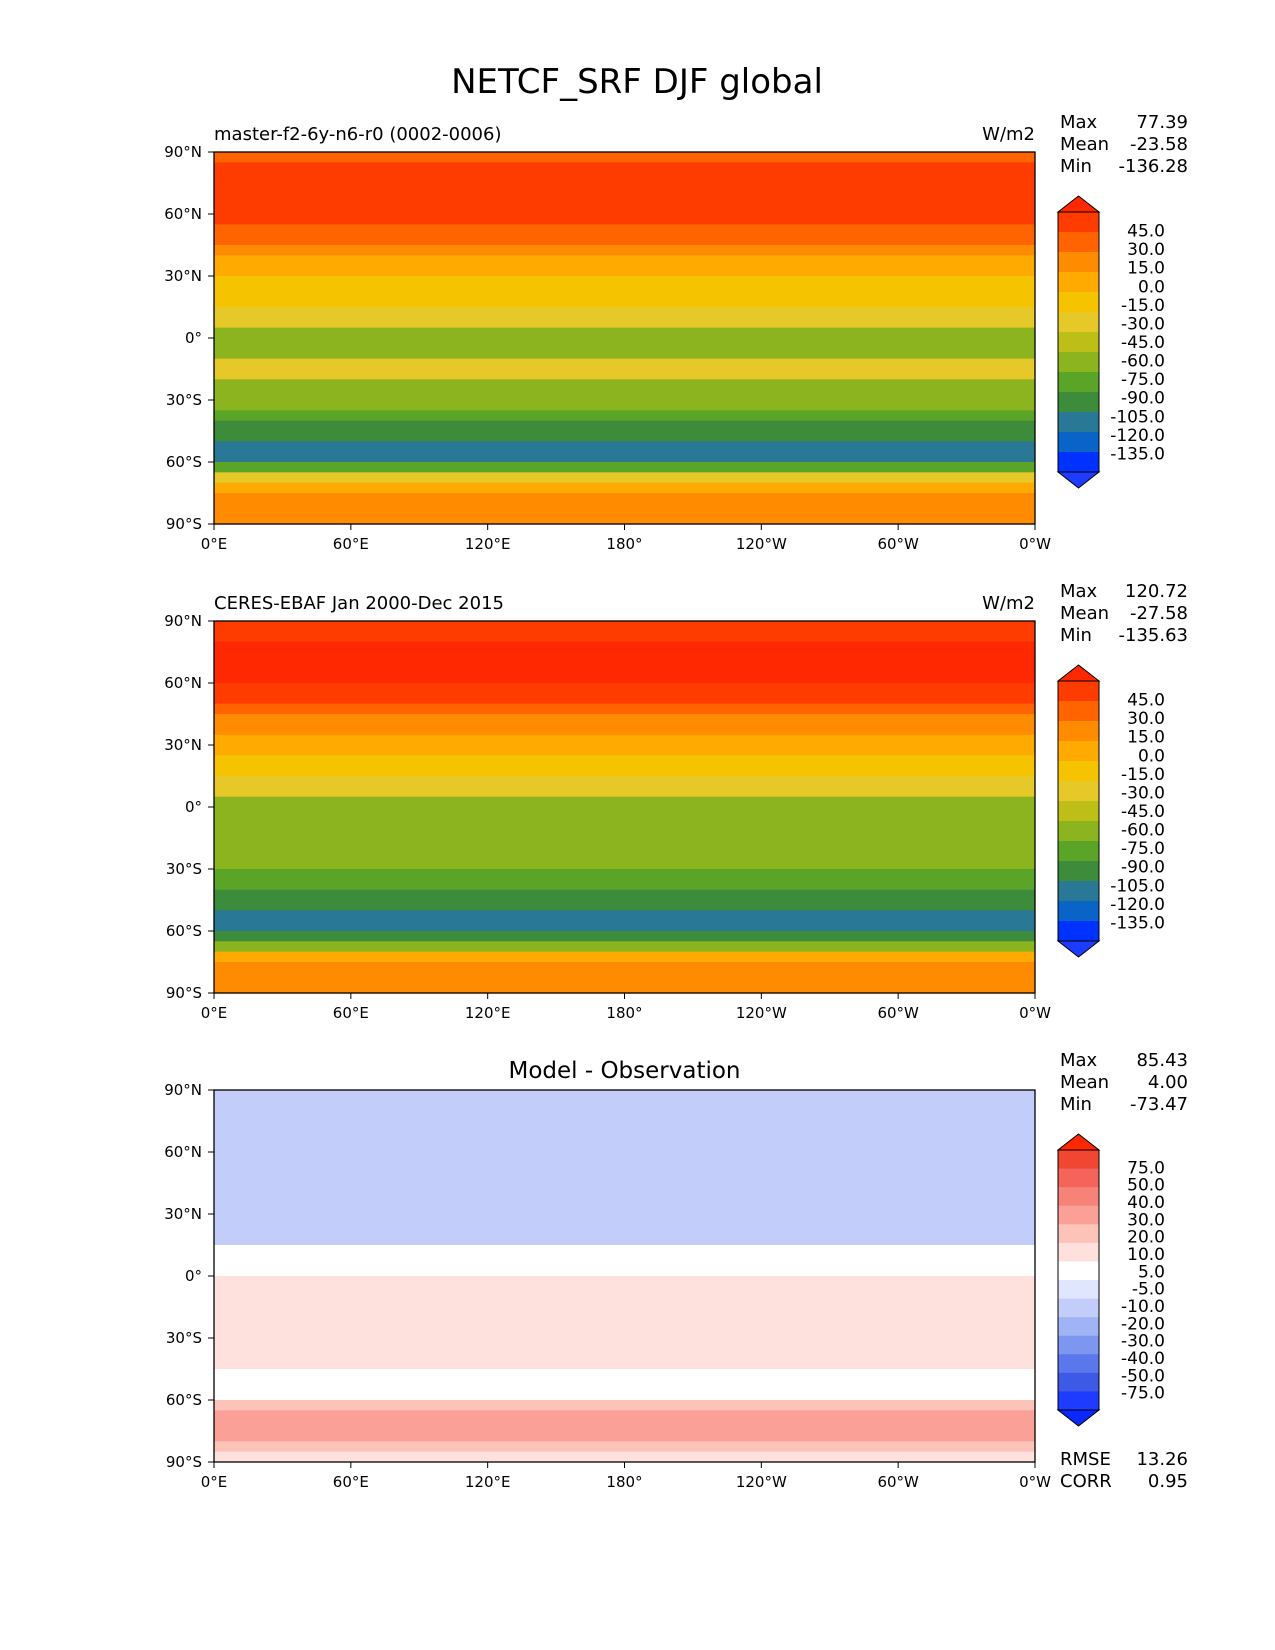  I want to click on y-tick-label: 30°S, so click(184, 400).